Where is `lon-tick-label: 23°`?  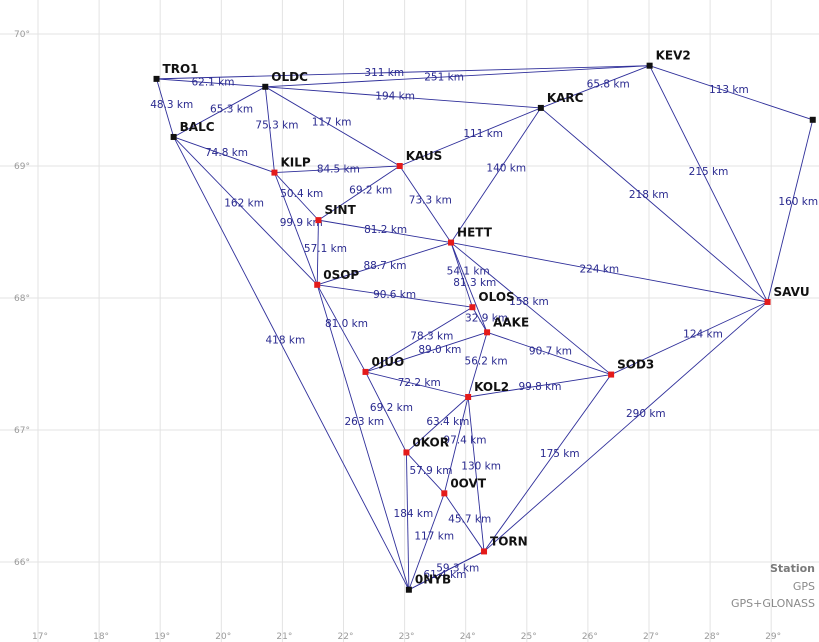
lon-tick-label: 23° is located at coordinates (407, 637).